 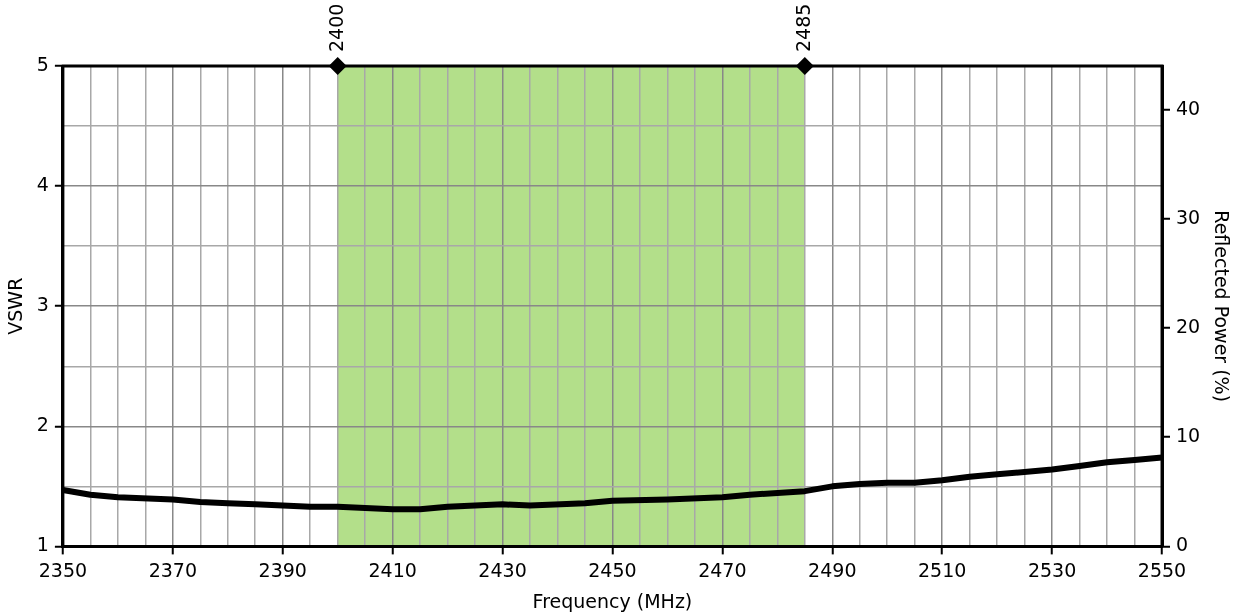 I want to click on x-tick-label: 2510, so click(x=942, y=569).